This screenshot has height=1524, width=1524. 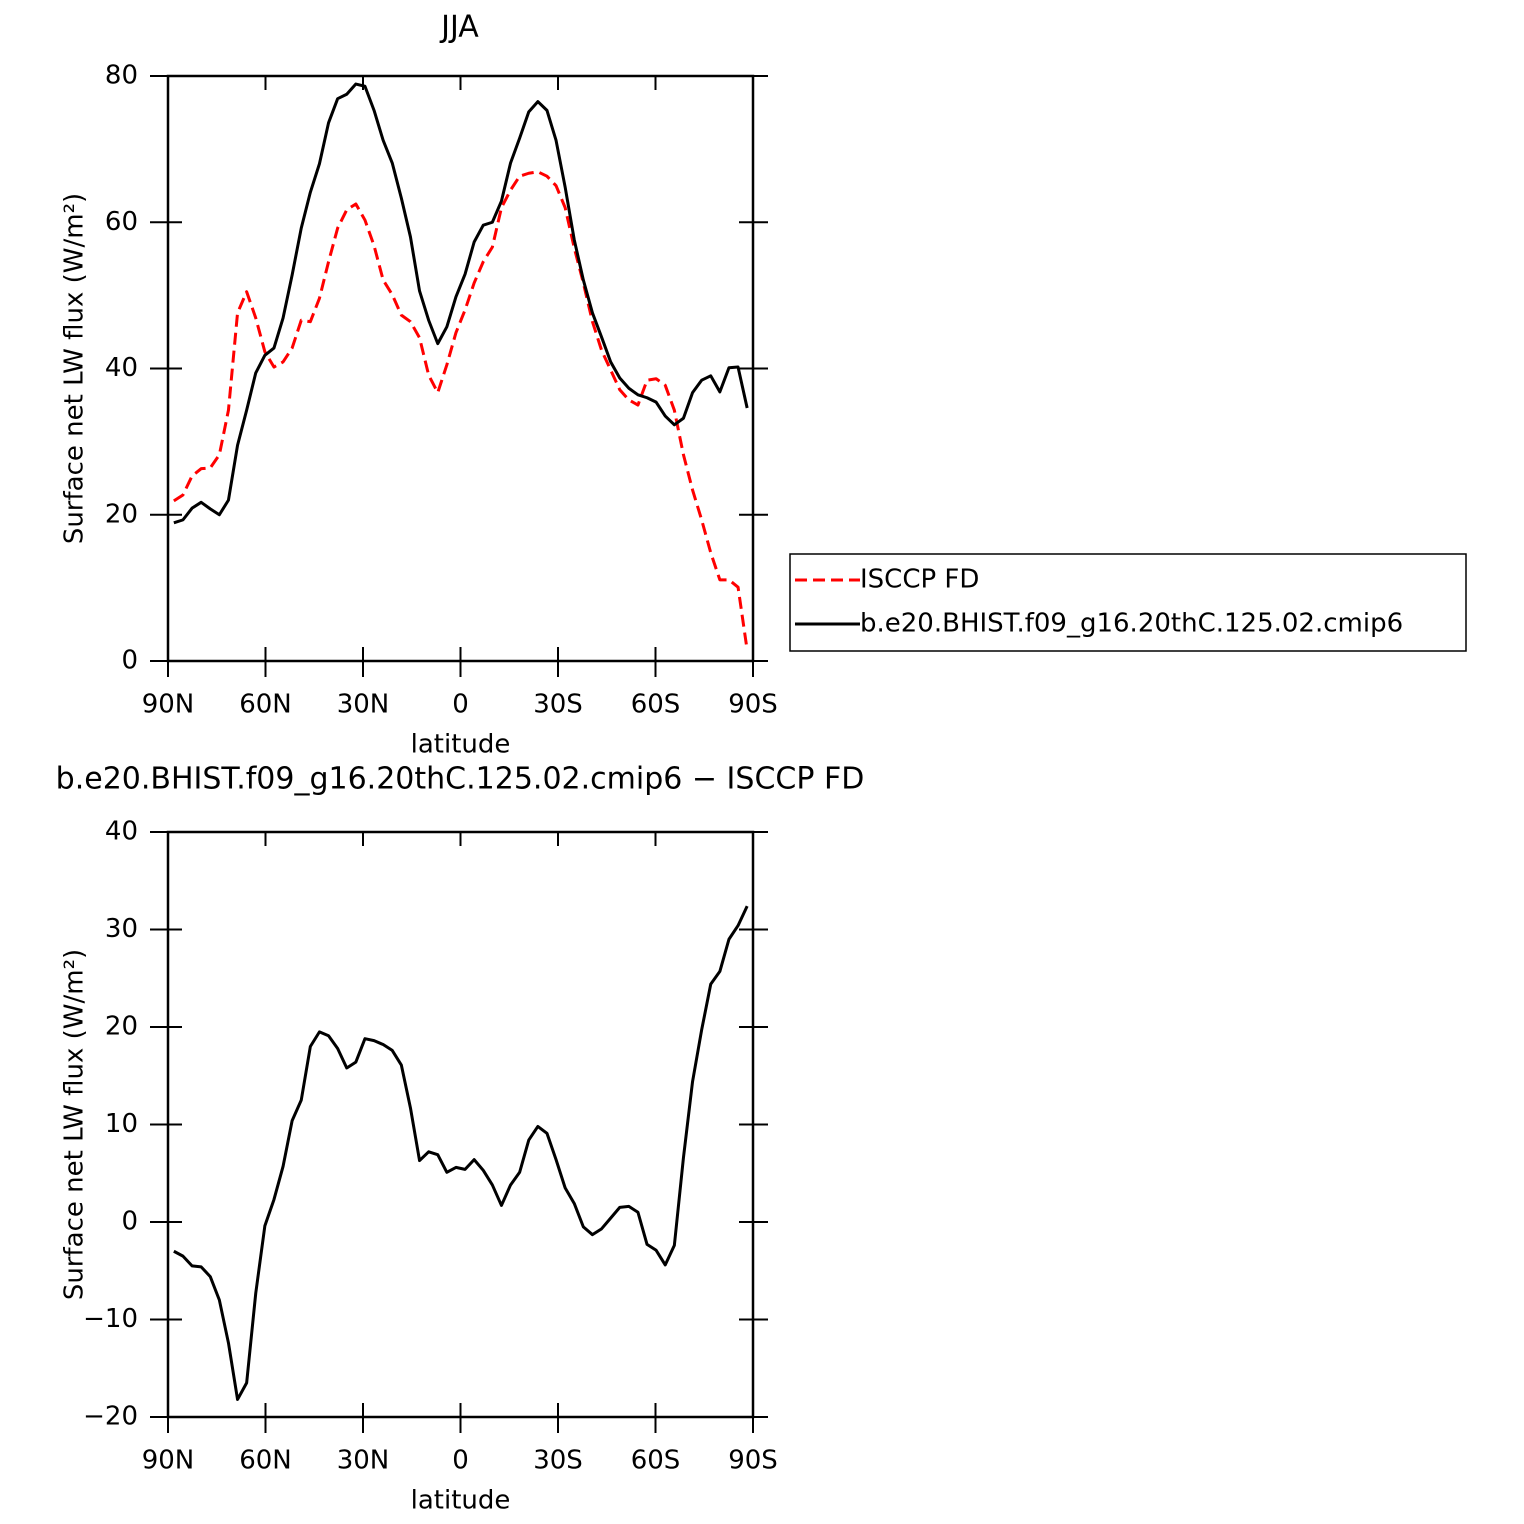 I want to click on y-tick-label: 30, so click(x=121, y=929).